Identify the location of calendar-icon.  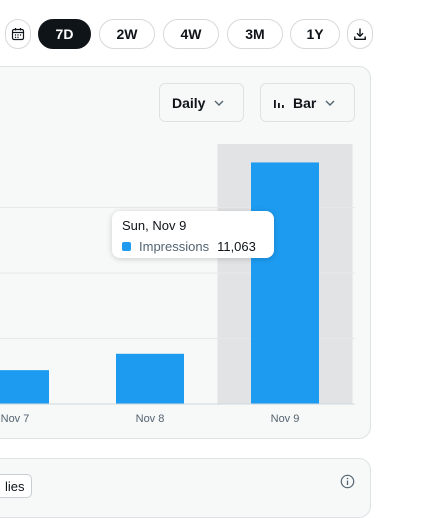
(18, 34).